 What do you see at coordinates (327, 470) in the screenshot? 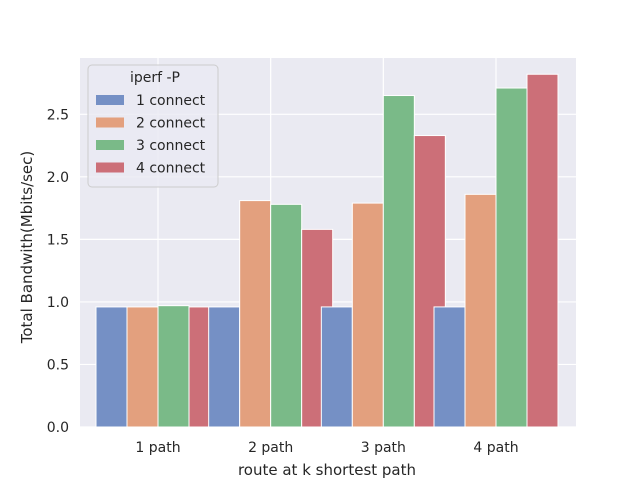
I see `x-axis-label: route at k shortest path` at bounding box center [327, 470].